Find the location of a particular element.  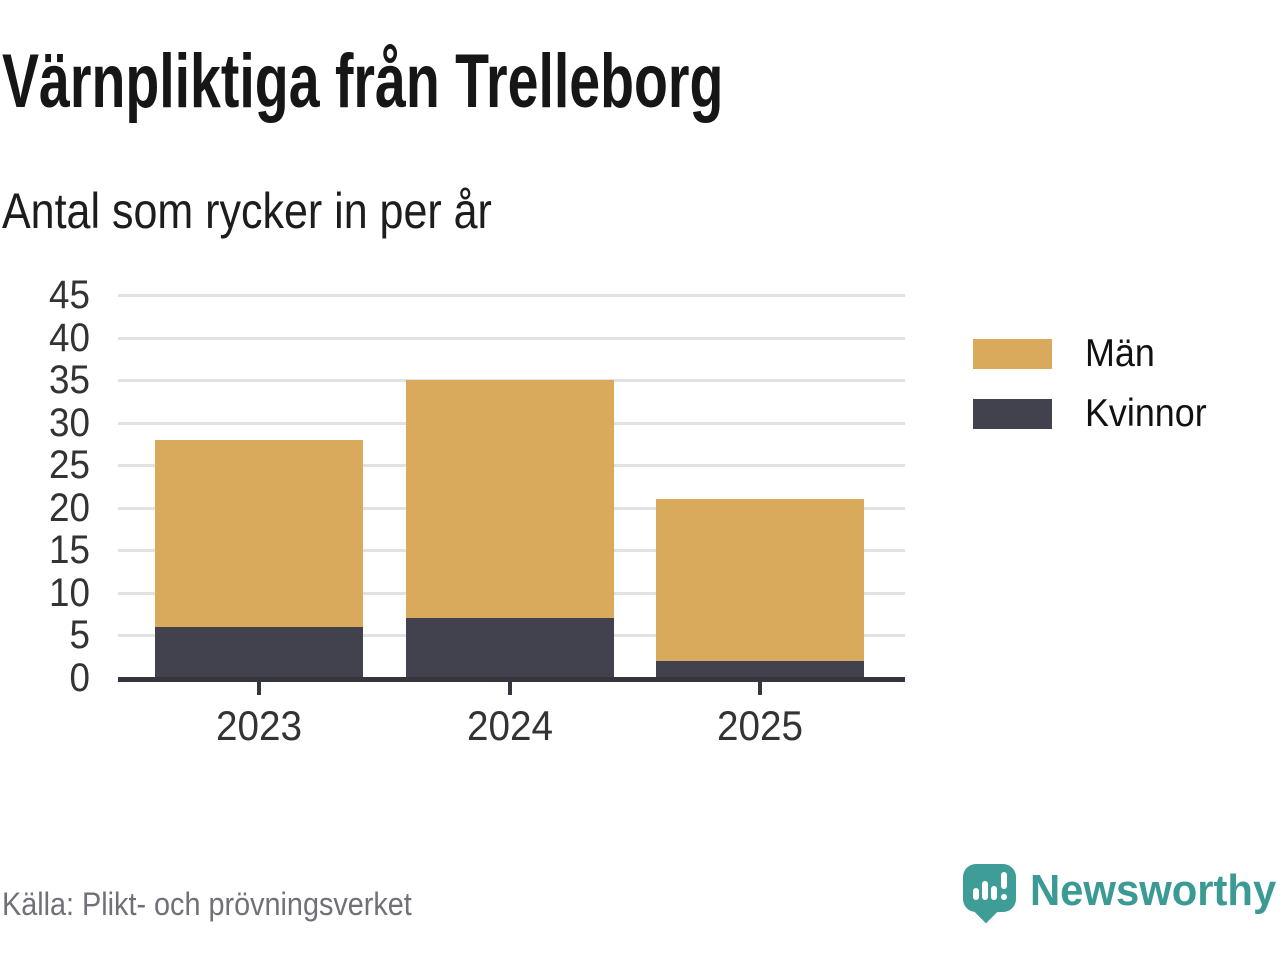

legend: Män Kvinnor is located at coordinates (1095, 392).